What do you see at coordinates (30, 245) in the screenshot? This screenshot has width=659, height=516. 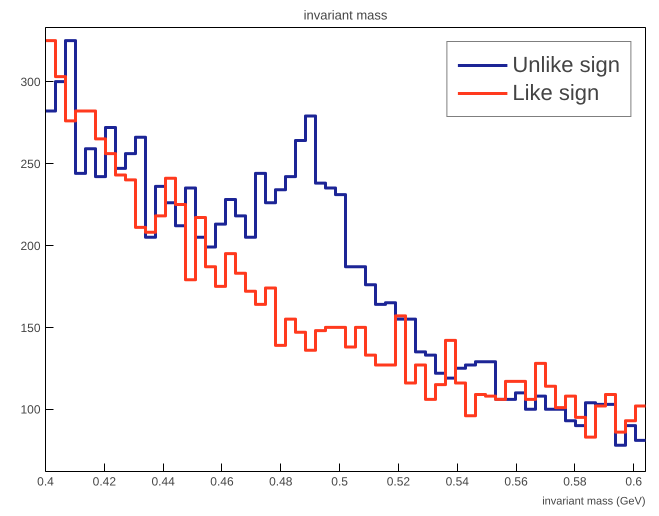 I see `y-tick-label: 200` at bounding box center [30, 245].